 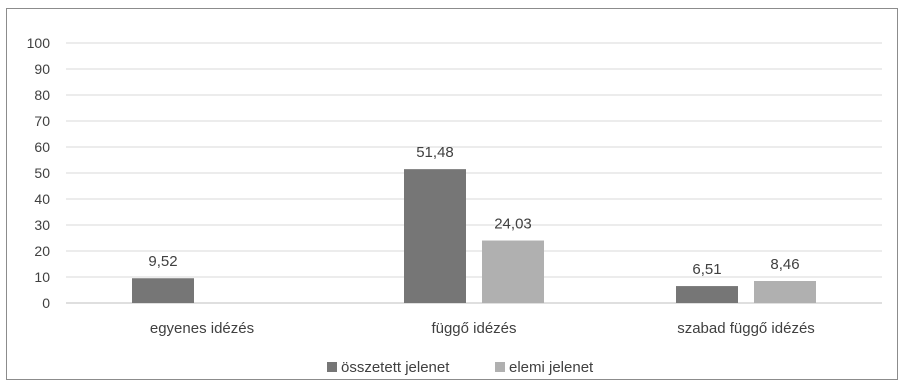 I want to click on y-tick-label: 0, so click(x=46, y=303).